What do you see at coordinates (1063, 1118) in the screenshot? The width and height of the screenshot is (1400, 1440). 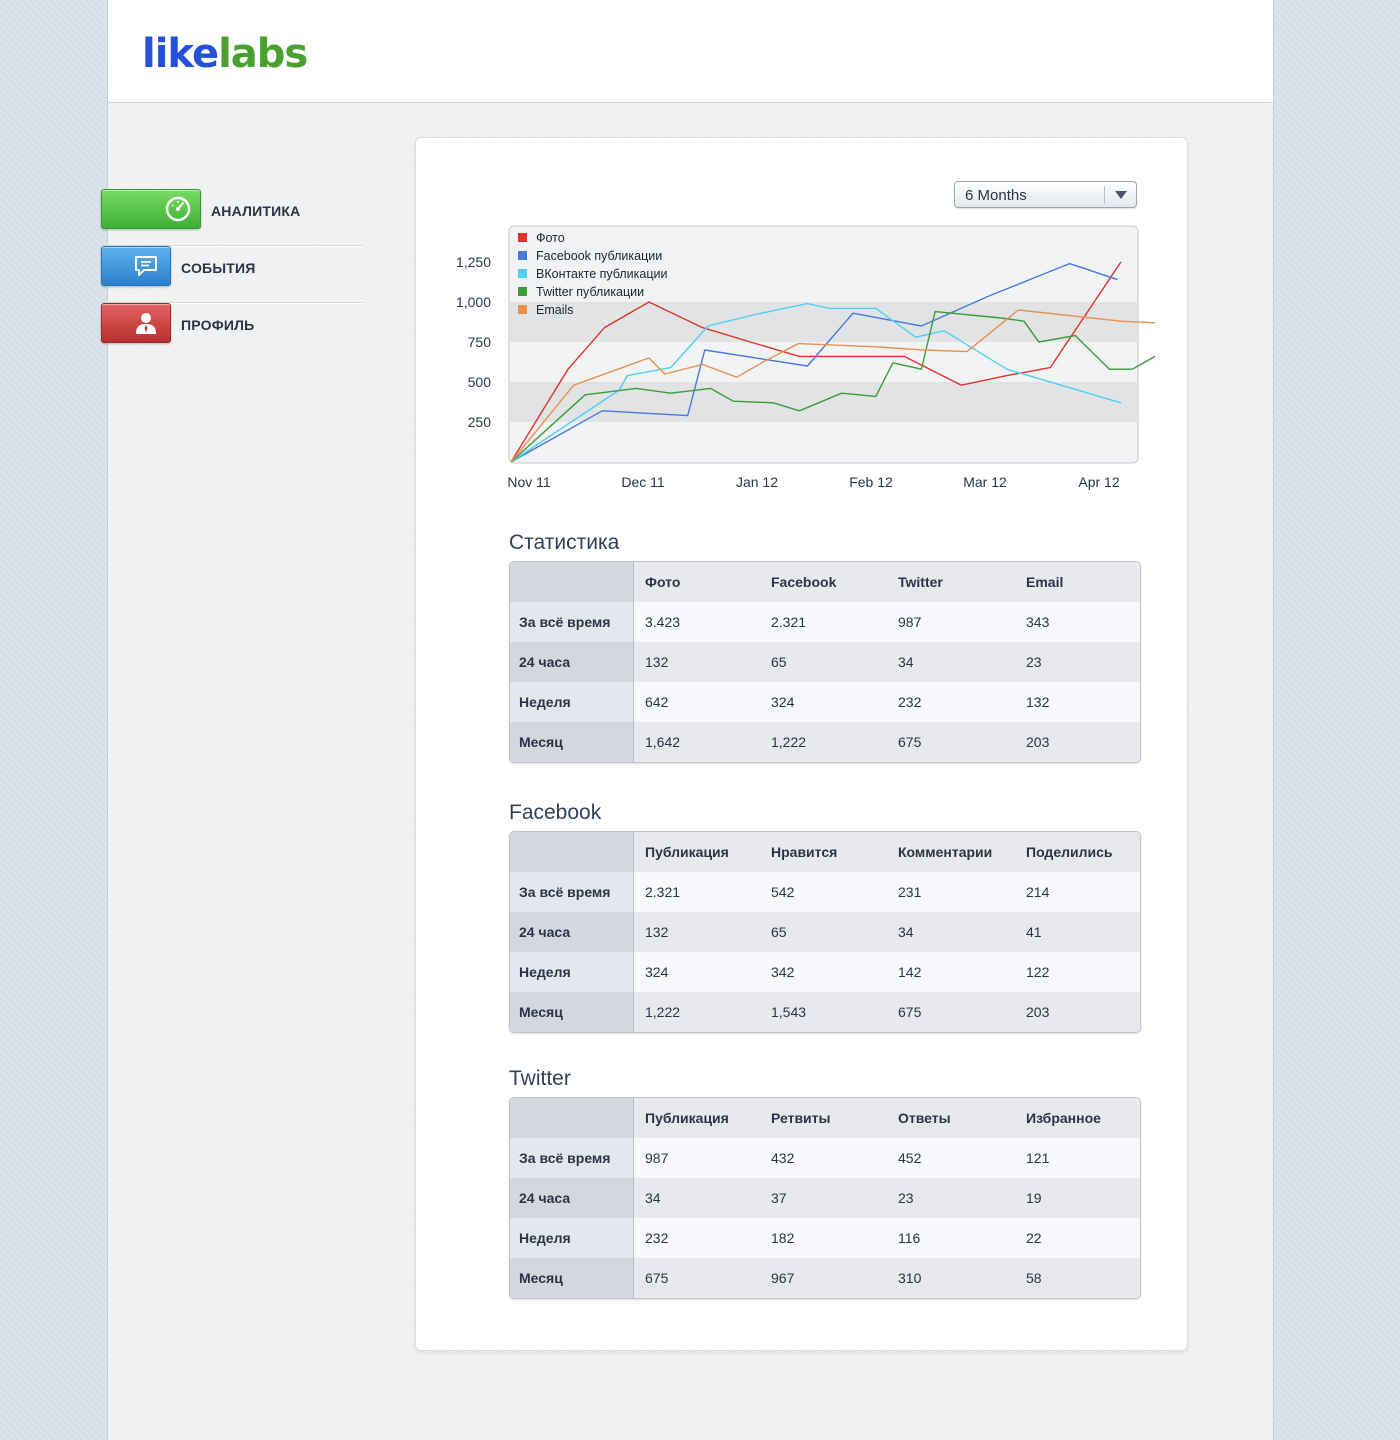 I see `column-header: Избранное` at bounding box center [1063, 1118].